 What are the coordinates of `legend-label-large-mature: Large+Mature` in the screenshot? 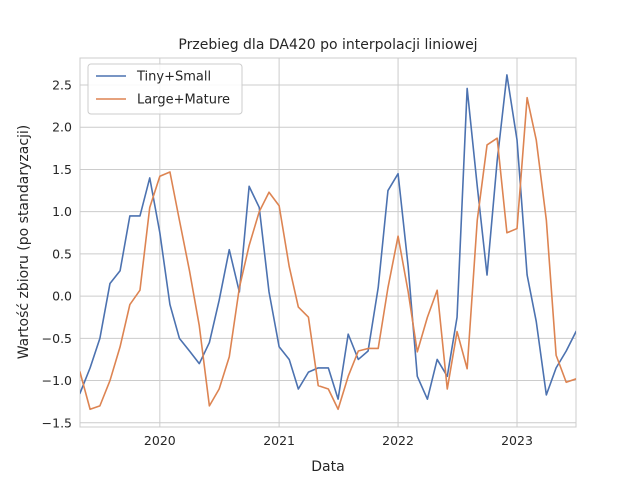 It's located at (183, 100).